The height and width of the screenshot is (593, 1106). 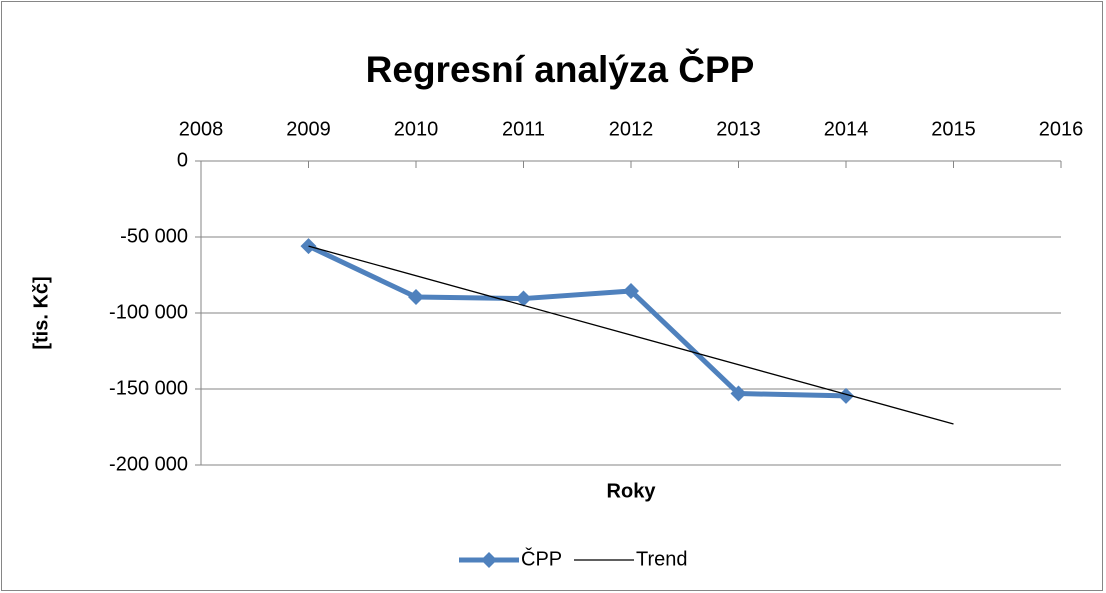 I want to click on legend-label: ČPP, so click(x=541, y=558).